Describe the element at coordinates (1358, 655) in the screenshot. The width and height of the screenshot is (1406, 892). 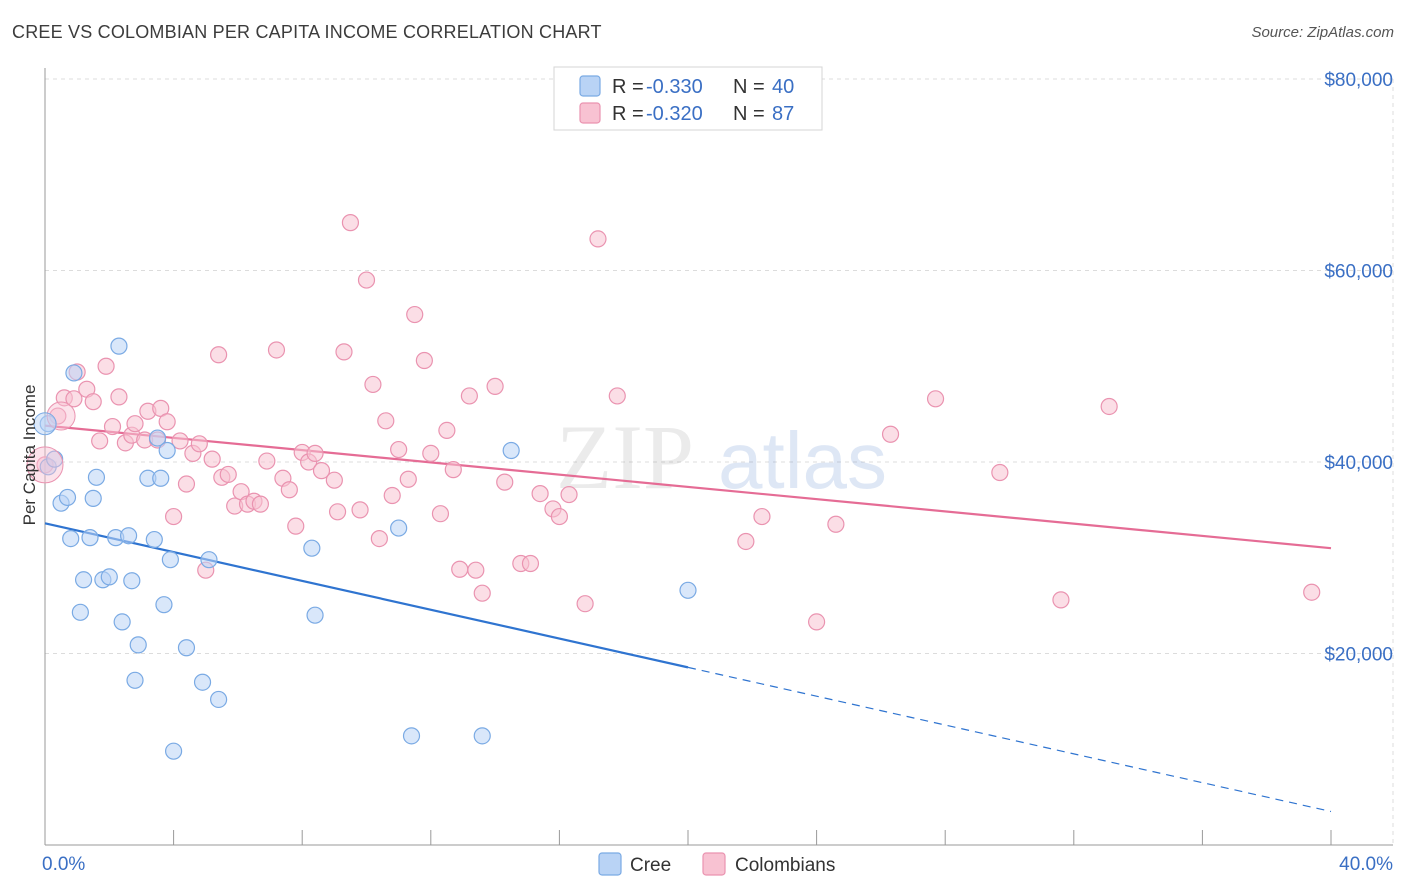
I see `y-tick-label: $20,000` at that location.